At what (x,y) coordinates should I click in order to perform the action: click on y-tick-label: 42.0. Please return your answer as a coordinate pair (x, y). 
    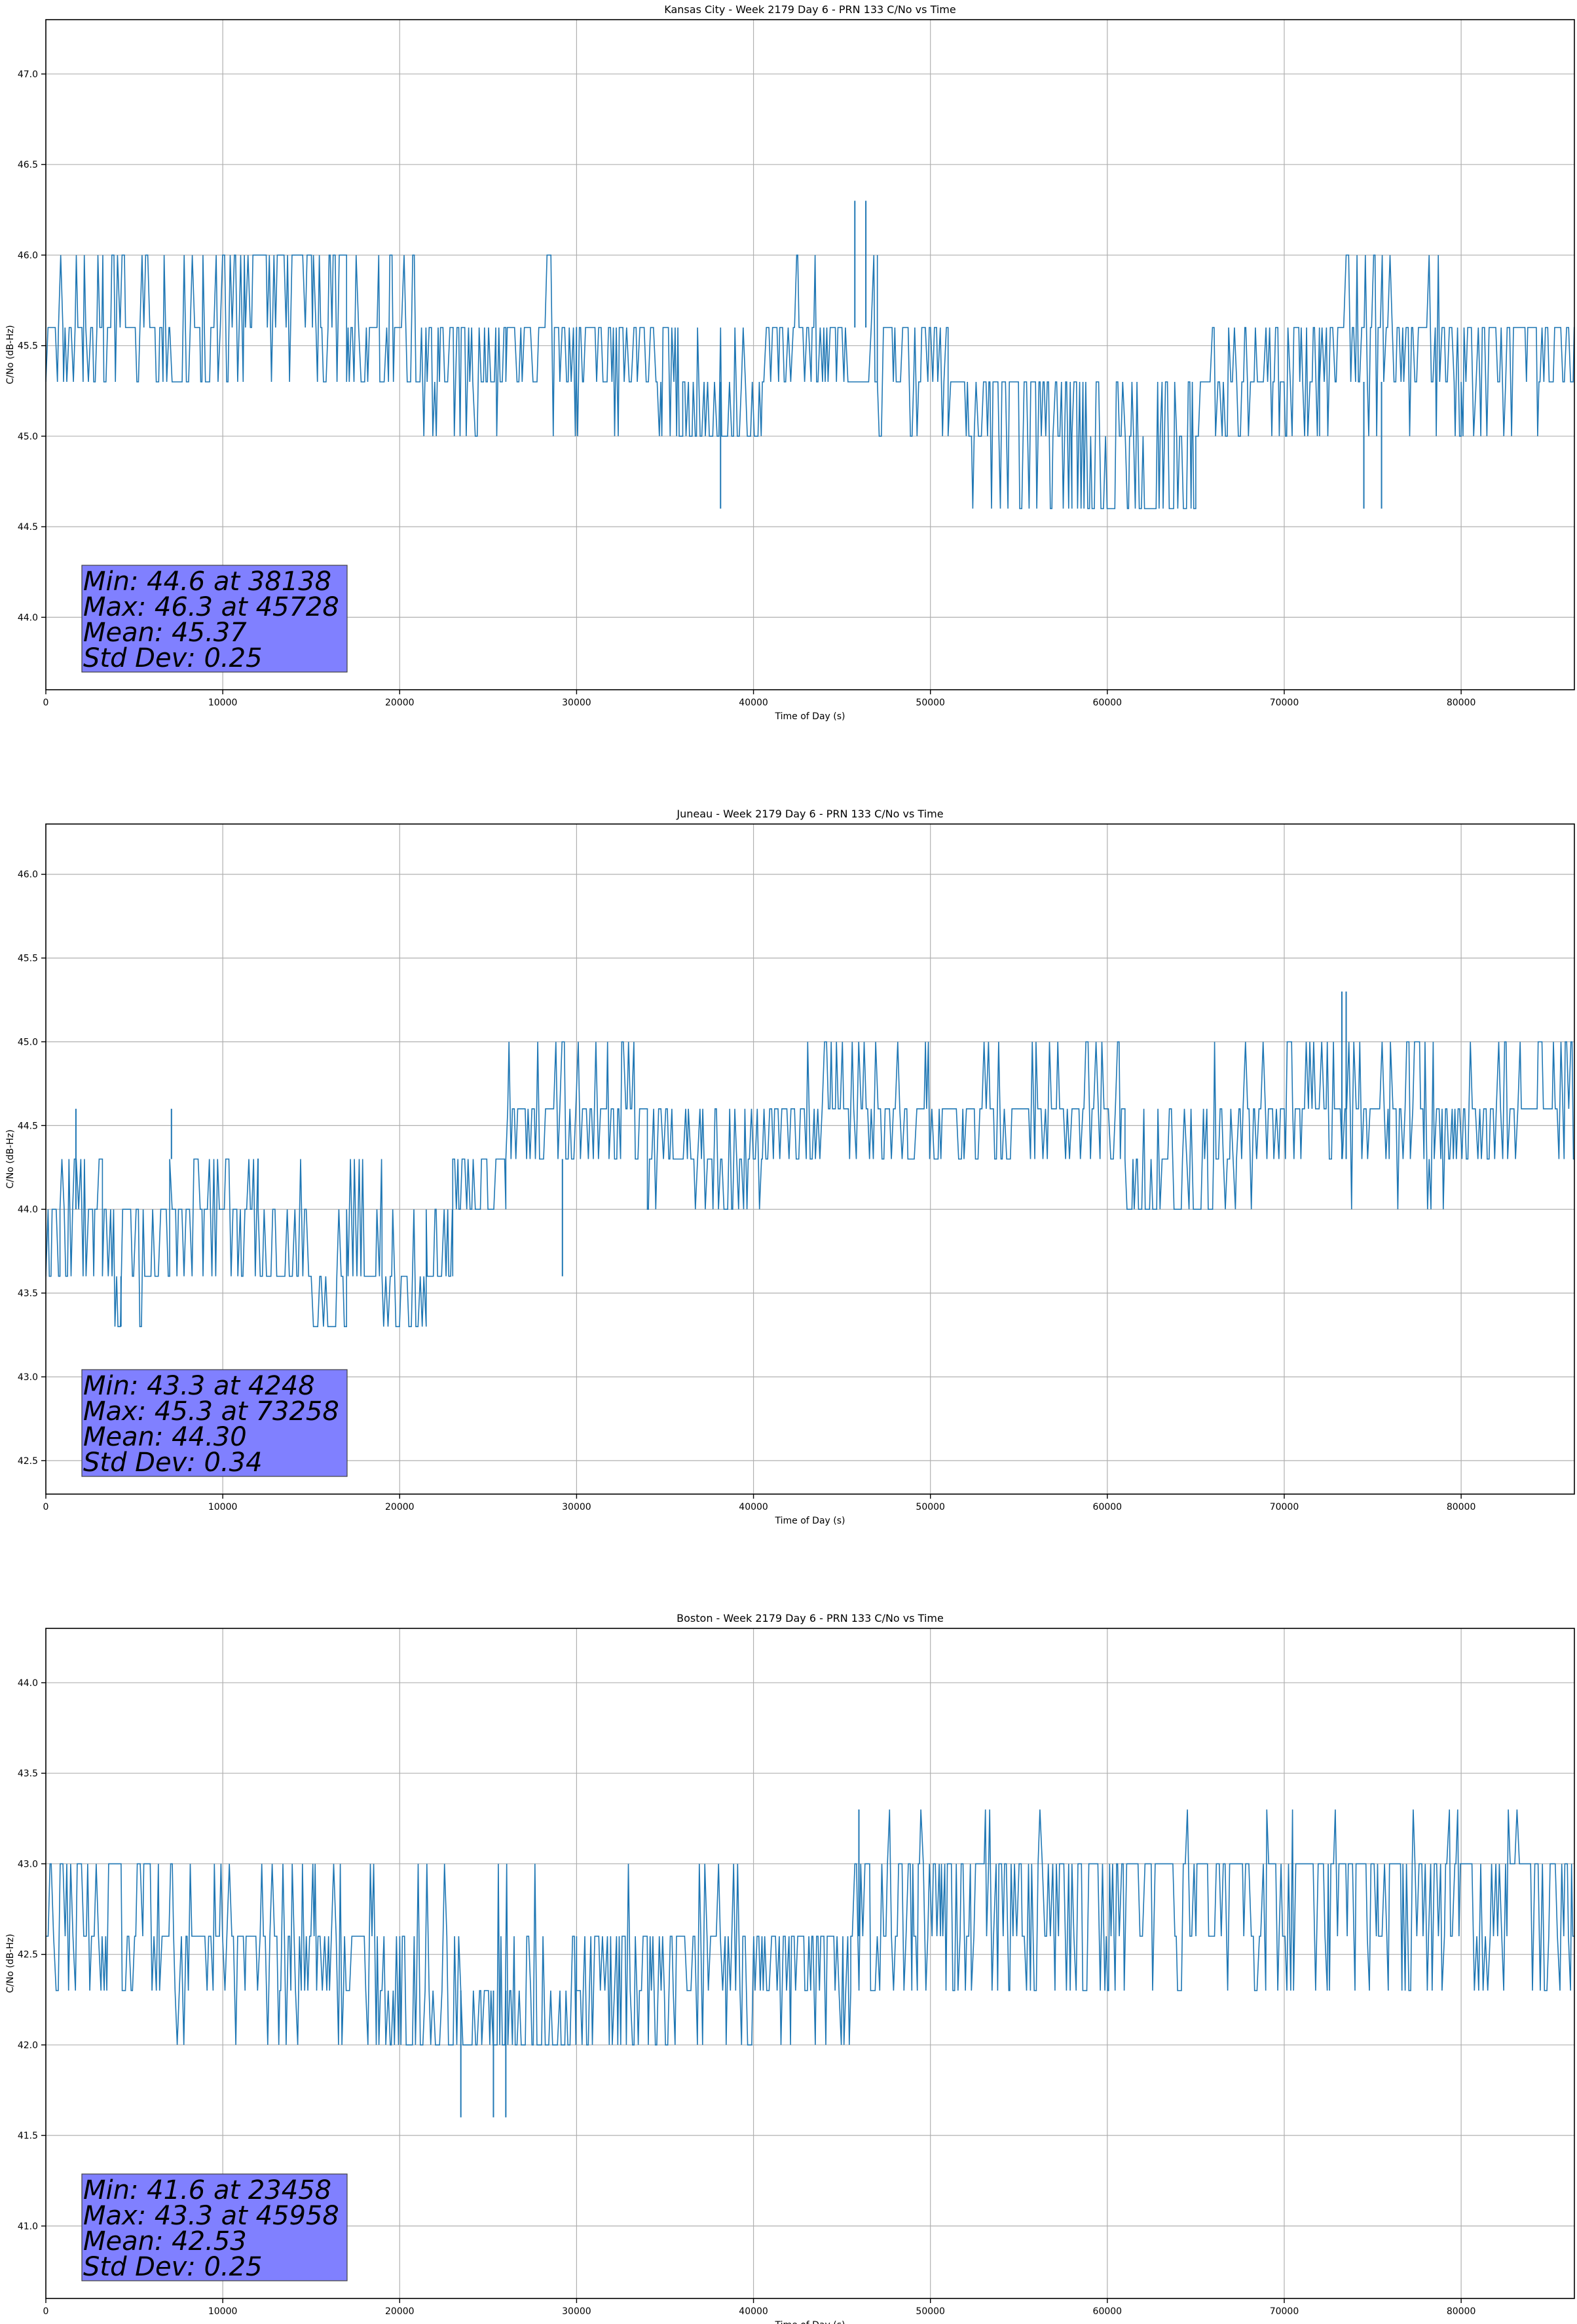
    Looking at the image, I should click on (28, 2045).